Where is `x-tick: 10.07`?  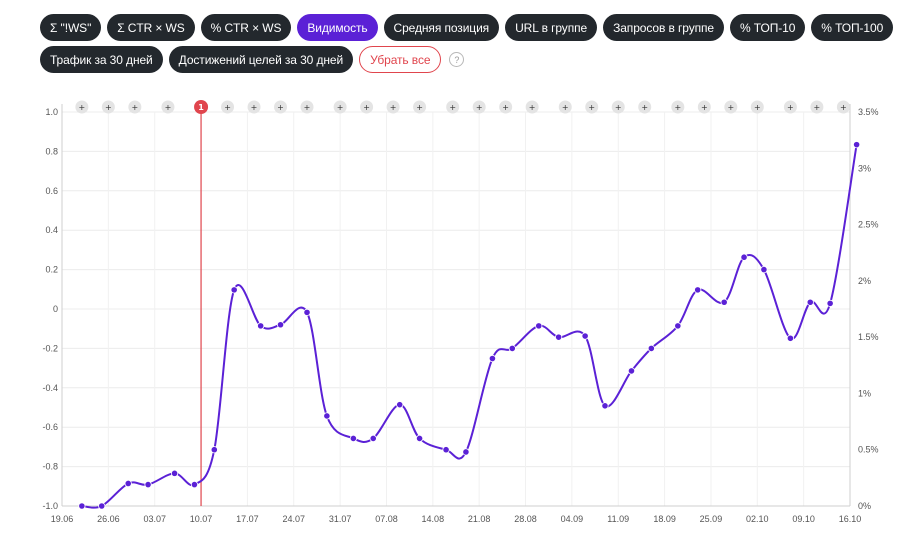 x-tick: 10.07 is located at coordinates (201, 519).